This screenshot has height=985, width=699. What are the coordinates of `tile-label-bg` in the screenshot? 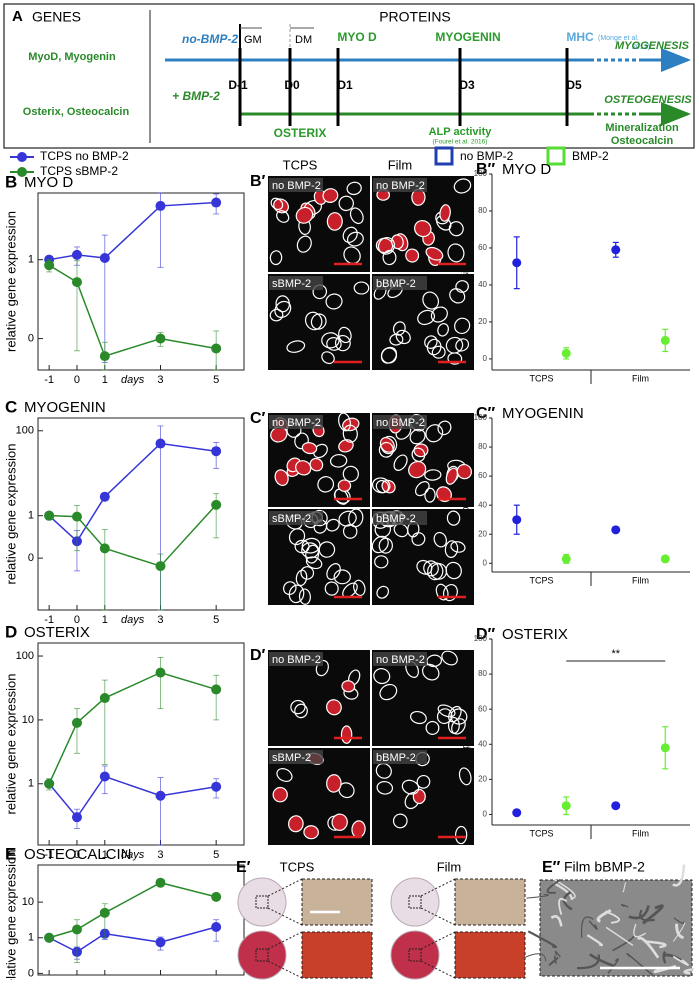 It's located at (400, 185).